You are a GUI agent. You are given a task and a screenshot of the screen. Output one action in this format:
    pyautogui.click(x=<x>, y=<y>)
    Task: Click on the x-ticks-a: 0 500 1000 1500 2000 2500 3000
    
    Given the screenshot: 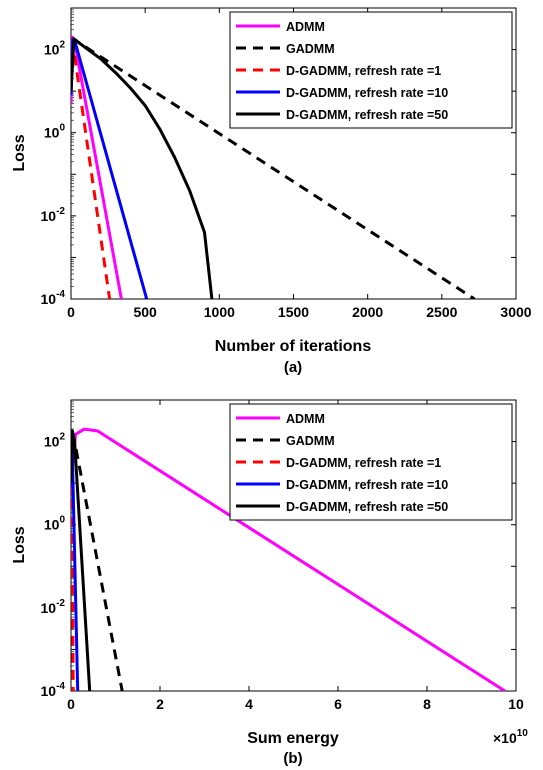 What is the action you would take?
    pyautogui.click(x=299, y=312)
    